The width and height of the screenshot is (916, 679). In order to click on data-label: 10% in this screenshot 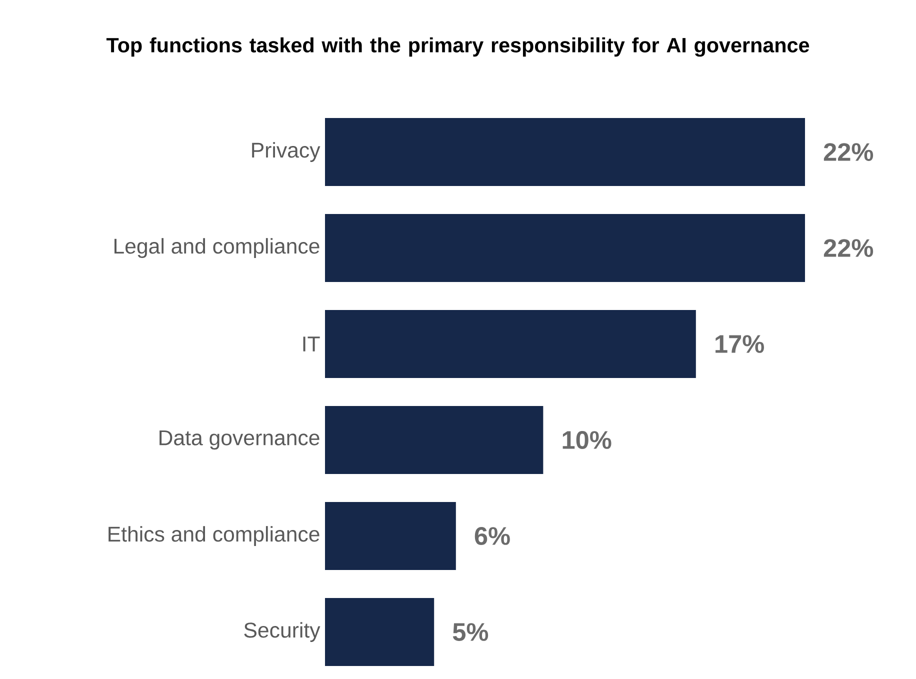, I will do `click(587, 440)`.